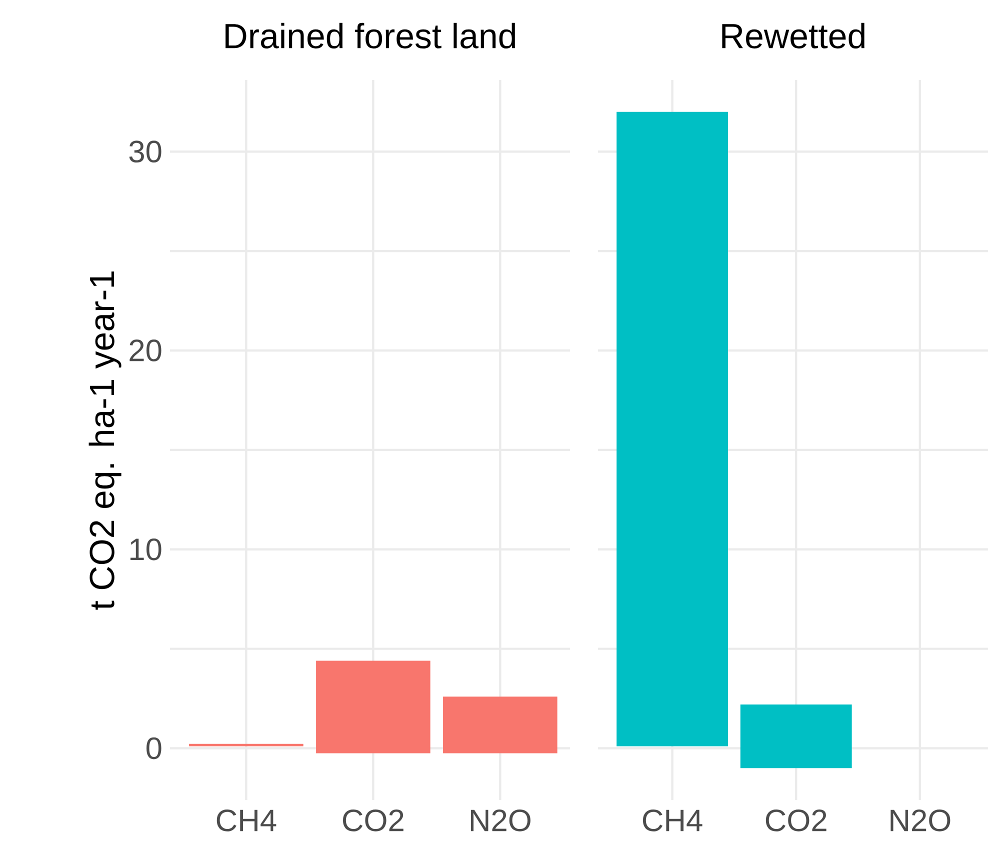  Describe the element at coordinates (793, 35) in the screenshot. I see `chart-title: Rewetted` at that location.